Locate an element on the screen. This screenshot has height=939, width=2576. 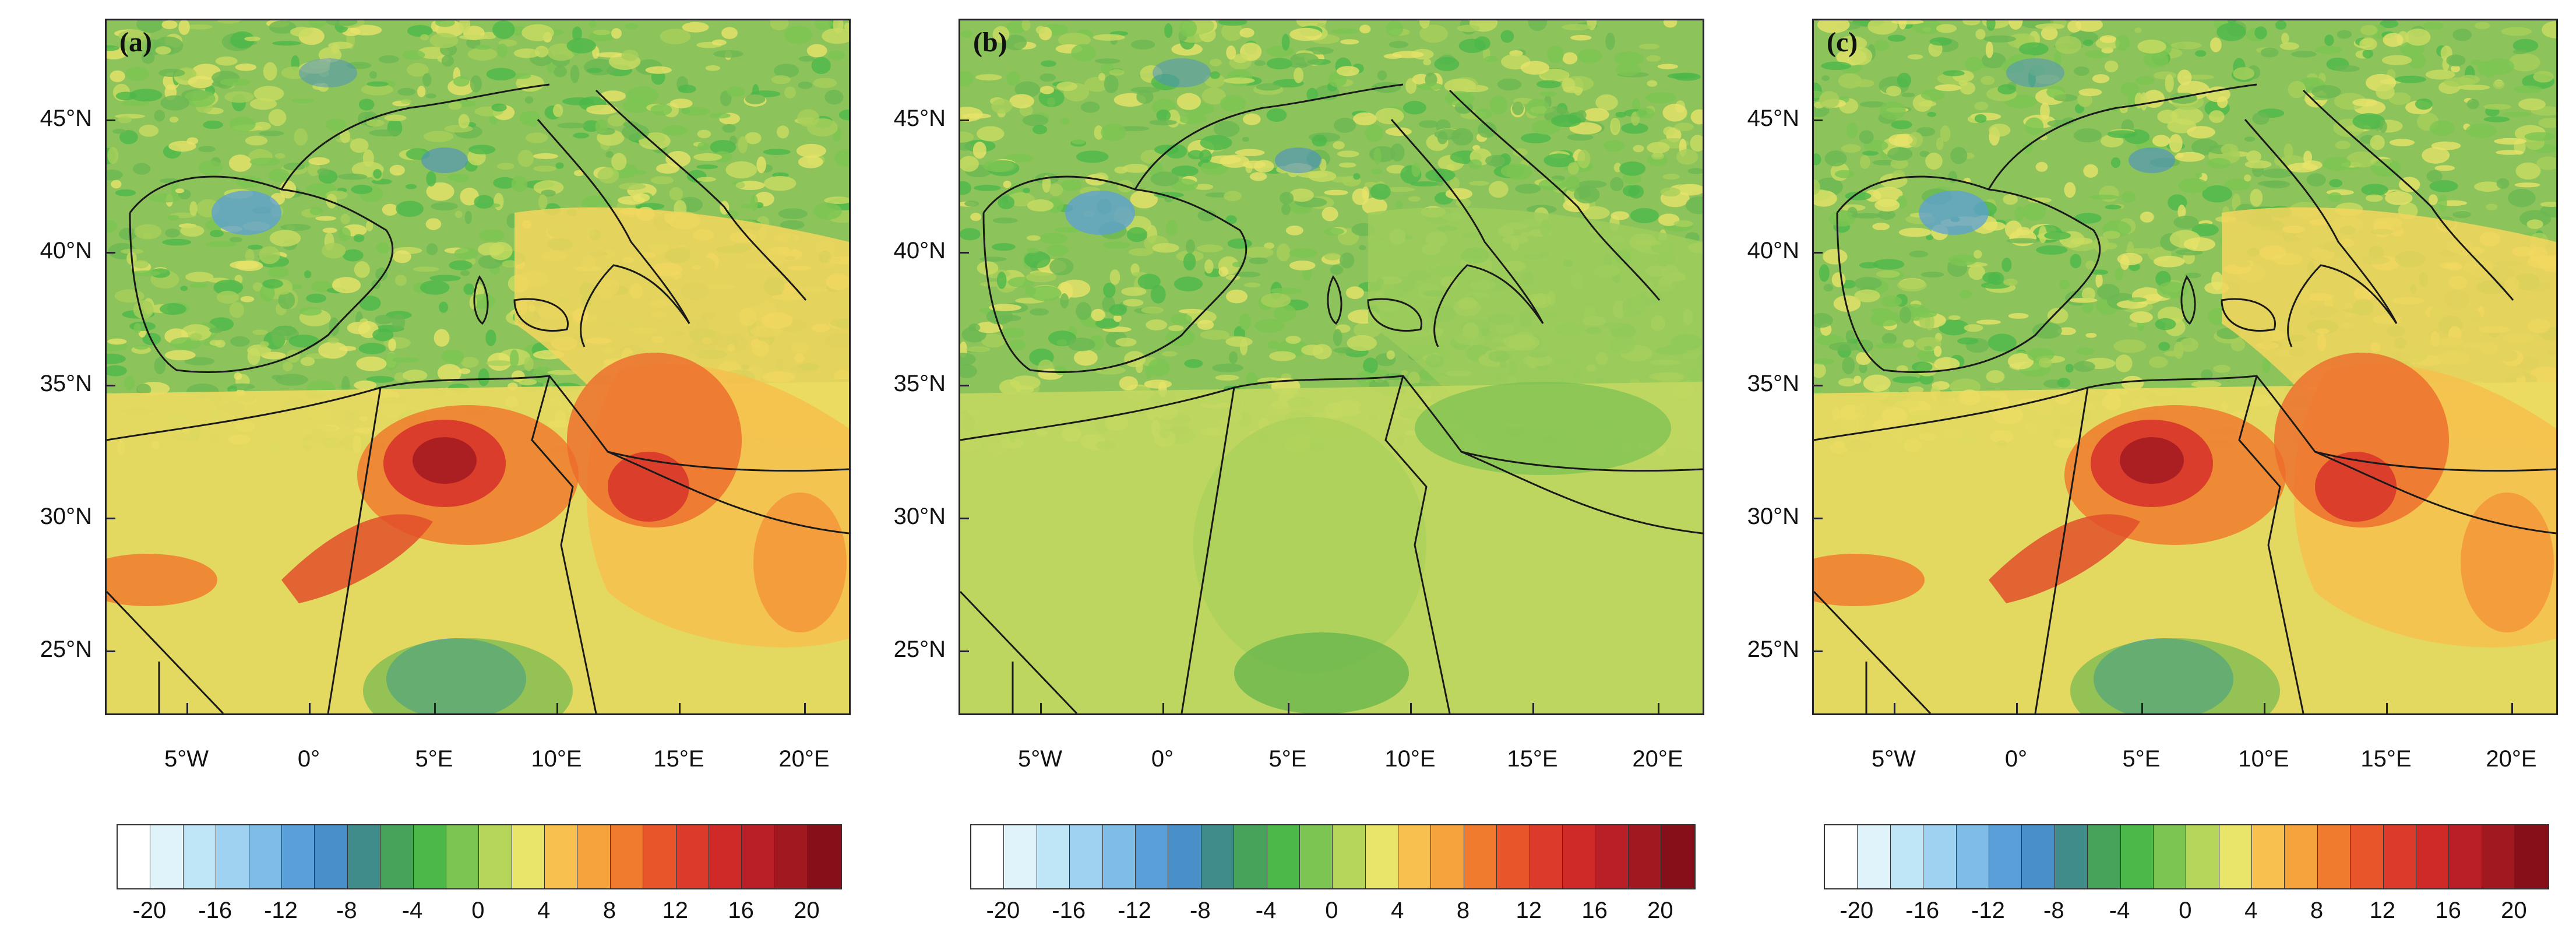
colorbar-tick-label: 0 is located at coordinates (1331, 910).